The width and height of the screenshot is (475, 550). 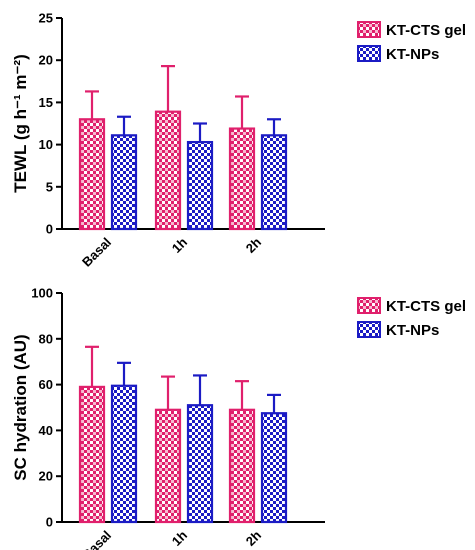 What do you see at coordinates (46, 338) in the screenshot?
I see `y-tick-label: 80` at bounding box center [46, 338].